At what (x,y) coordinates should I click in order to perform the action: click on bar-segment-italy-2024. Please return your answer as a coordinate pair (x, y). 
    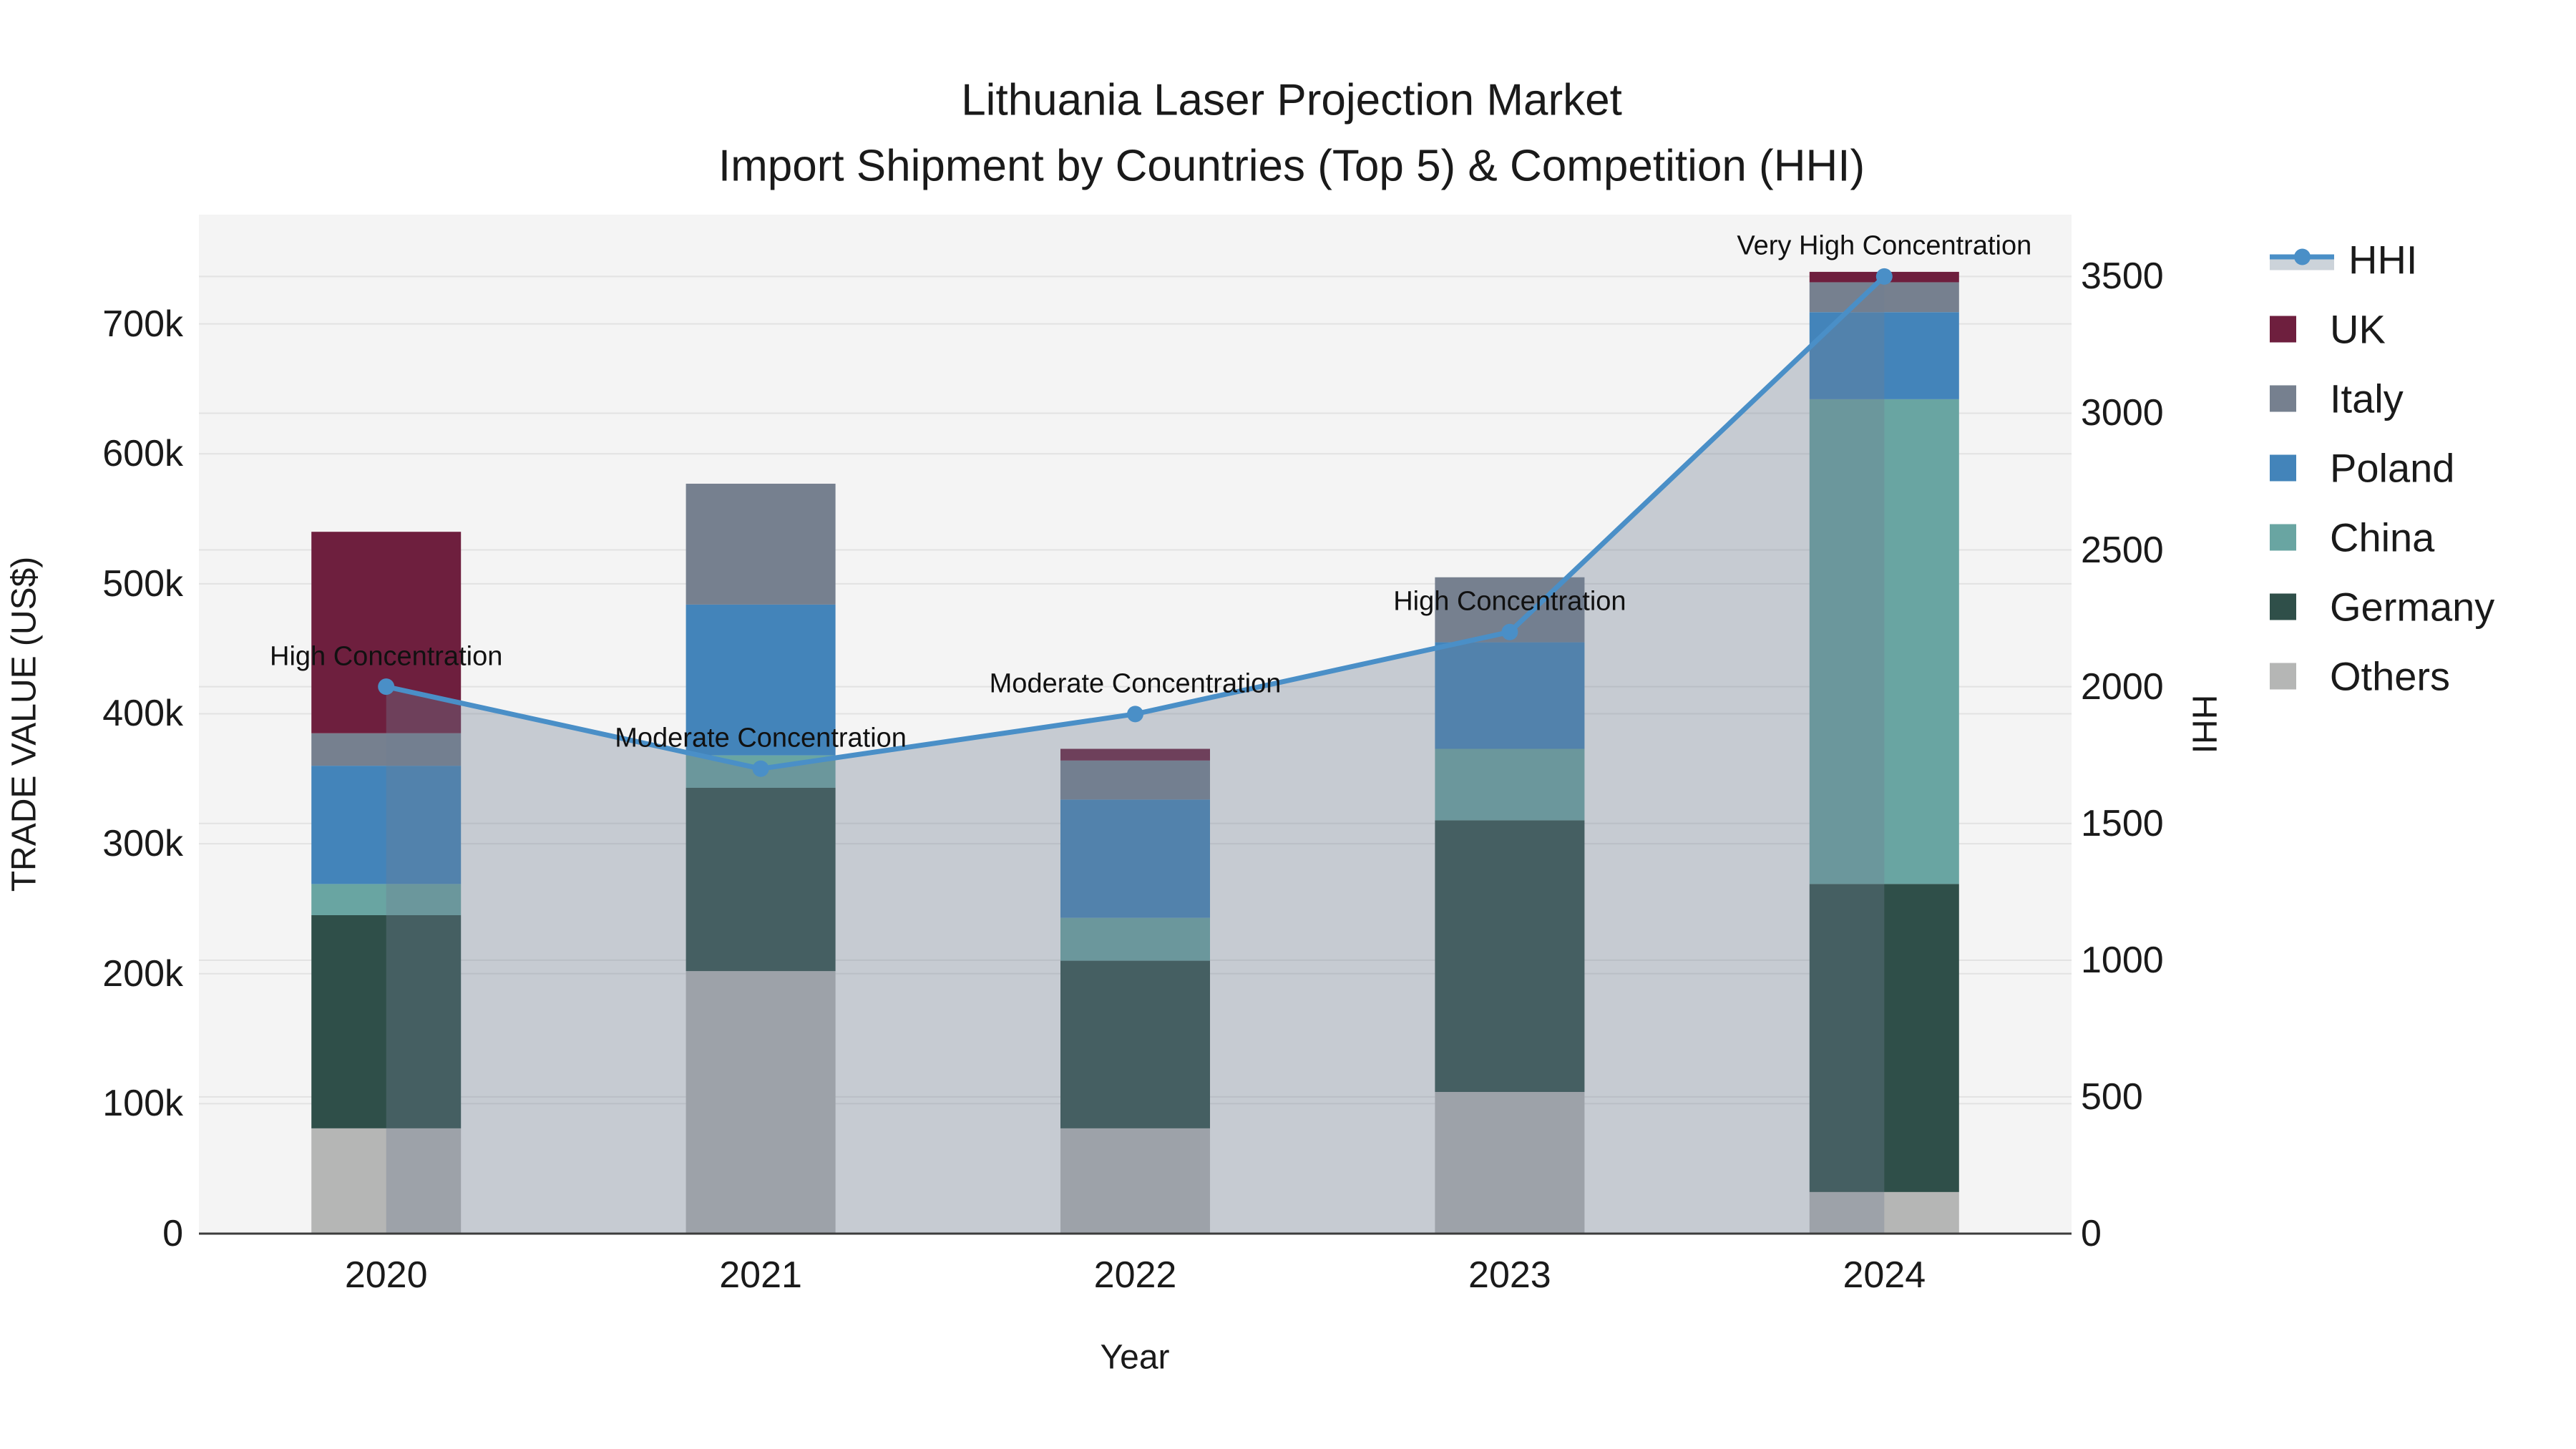
    Looking at the image, I should click on (1884, 297).